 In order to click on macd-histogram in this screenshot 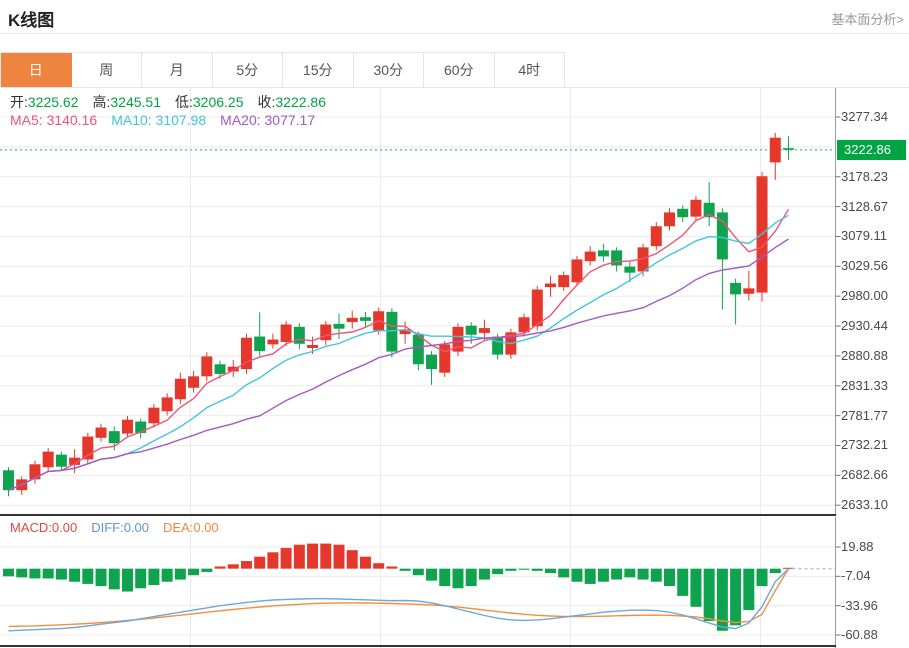, I will do `click(398, 587)`.